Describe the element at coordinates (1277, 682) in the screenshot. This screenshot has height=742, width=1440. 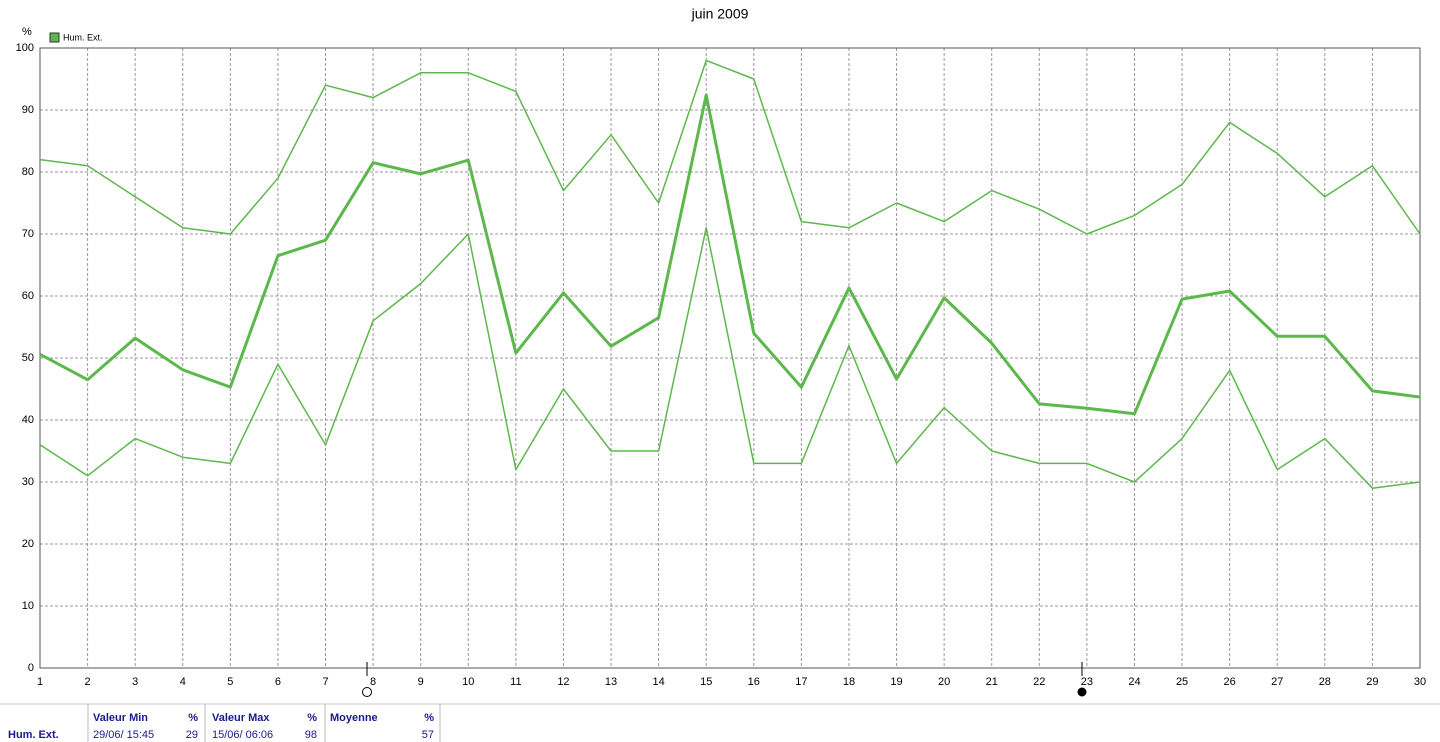
I see `x-tick-label: 27` at that location.